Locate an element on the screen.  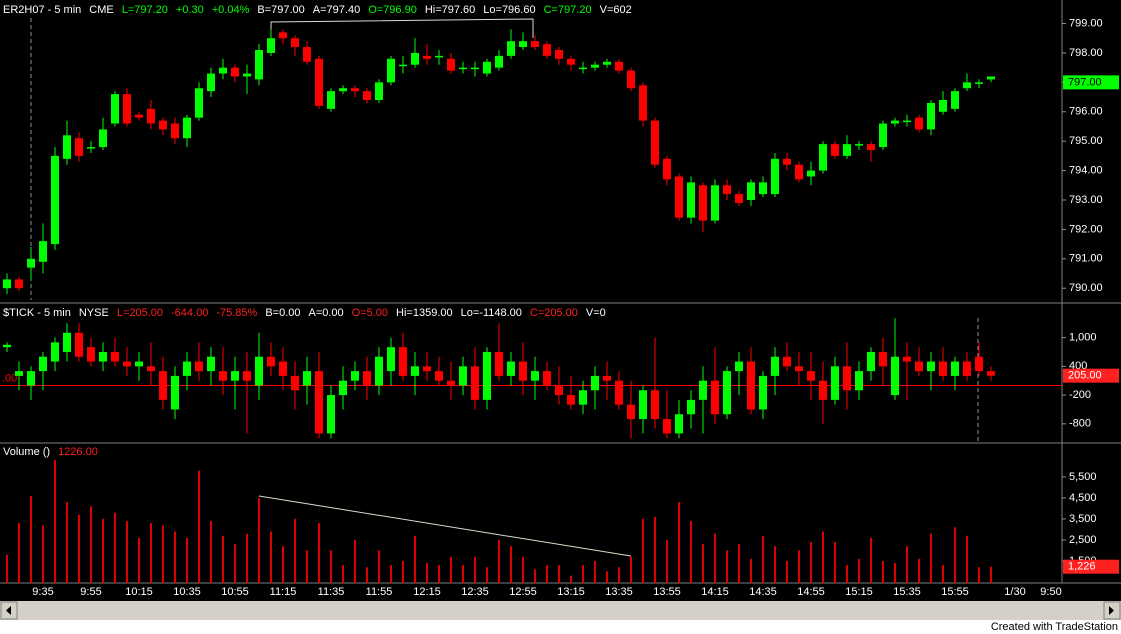
y-tick-label: 1,000 is located at coordinates (1083, 337).